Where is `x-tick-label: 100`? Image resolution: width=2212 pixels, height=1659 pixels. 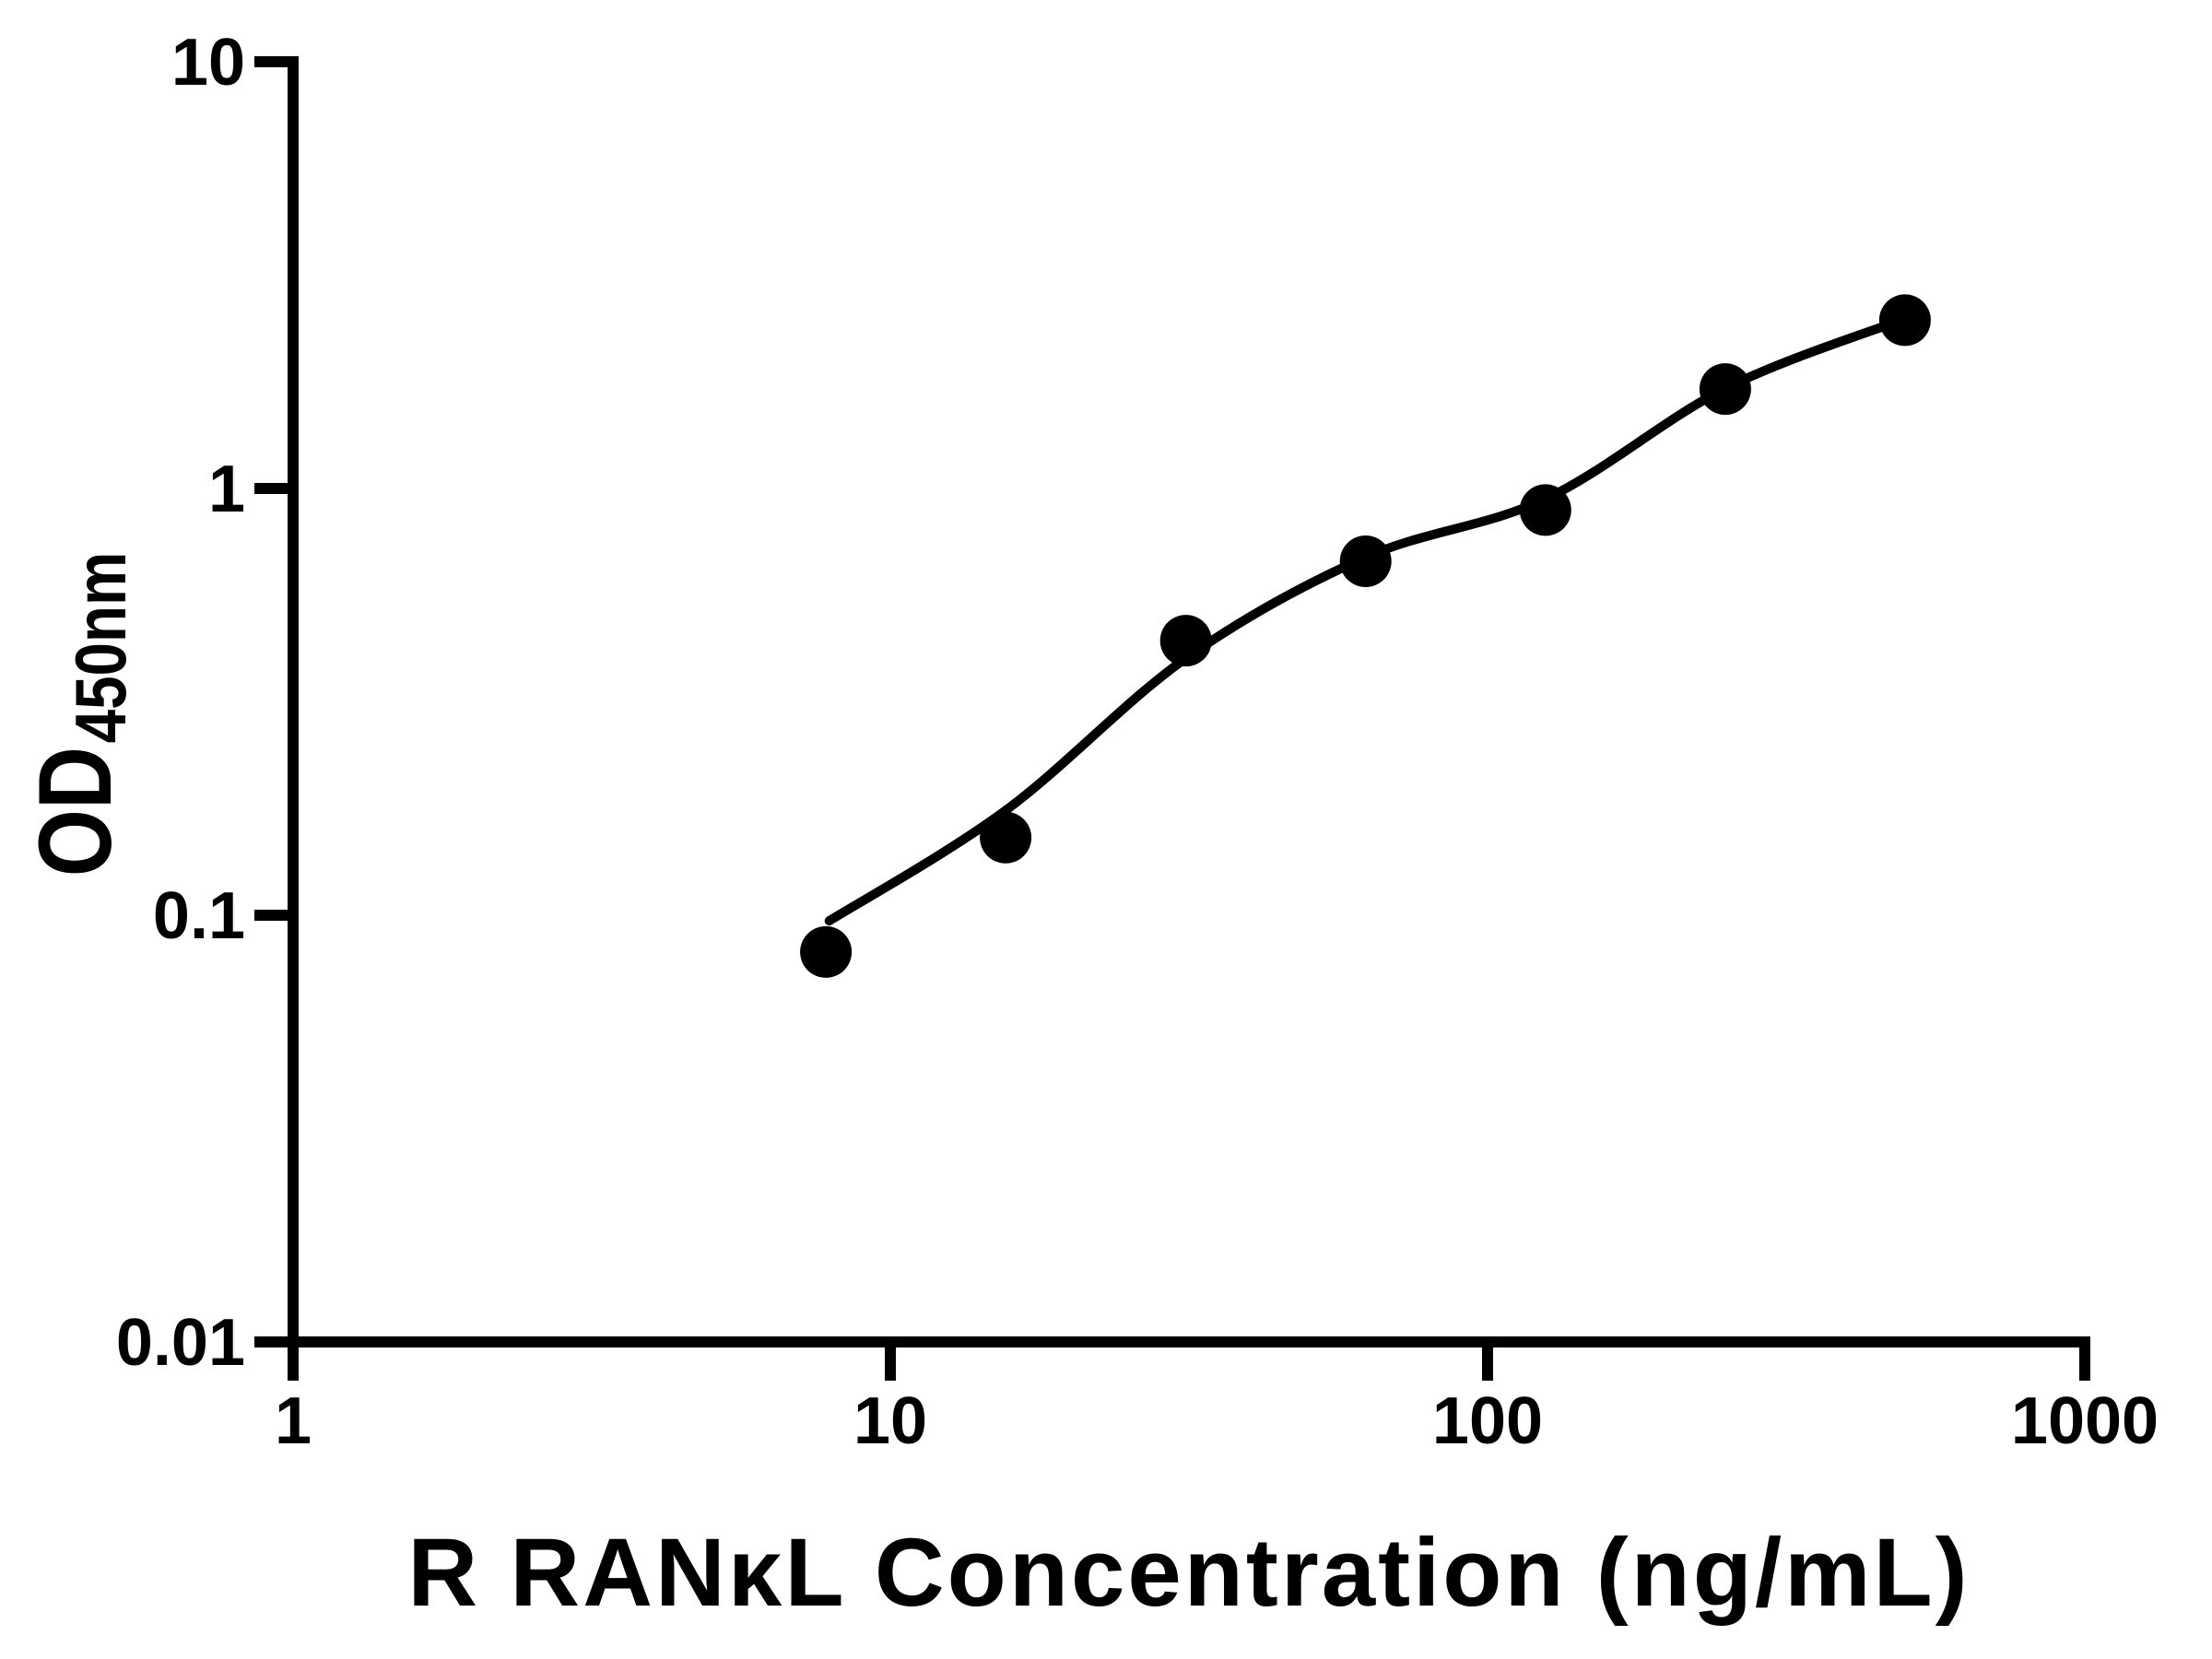 x-tick-label: 100 is located at coordinates (1487, 1421).